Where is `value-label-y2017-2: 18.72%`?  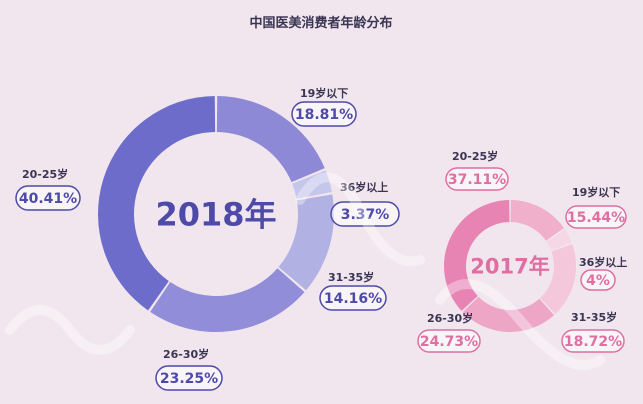
value-label-y2017-2: 18.72% is located at coordinates (593, 342).